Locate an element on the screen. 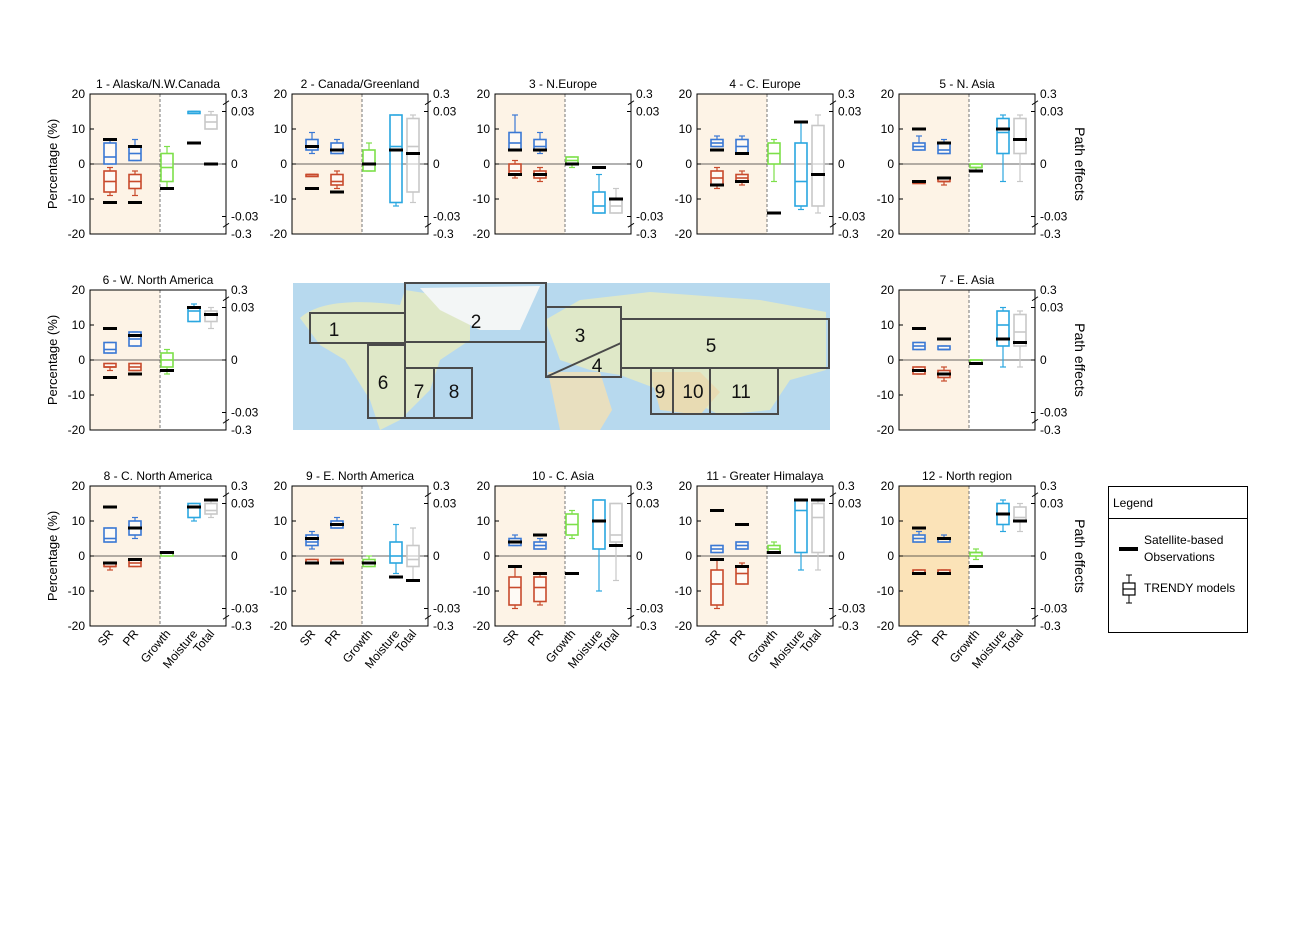 This screenshot has height=934, width=1308. panel-7: 7 - E. Asia 20 10 0 -10 -20 0.3 0.03 0 -0.03 -0.3 is located at coordinates (972, 355).